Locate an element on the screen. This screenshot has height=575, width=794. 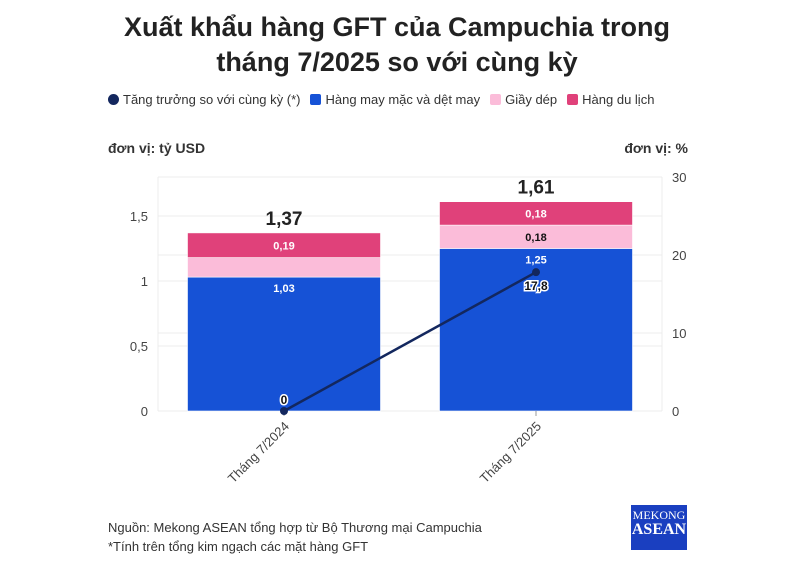
legend-item: Giầy dép is located at coordinates (523, 99).